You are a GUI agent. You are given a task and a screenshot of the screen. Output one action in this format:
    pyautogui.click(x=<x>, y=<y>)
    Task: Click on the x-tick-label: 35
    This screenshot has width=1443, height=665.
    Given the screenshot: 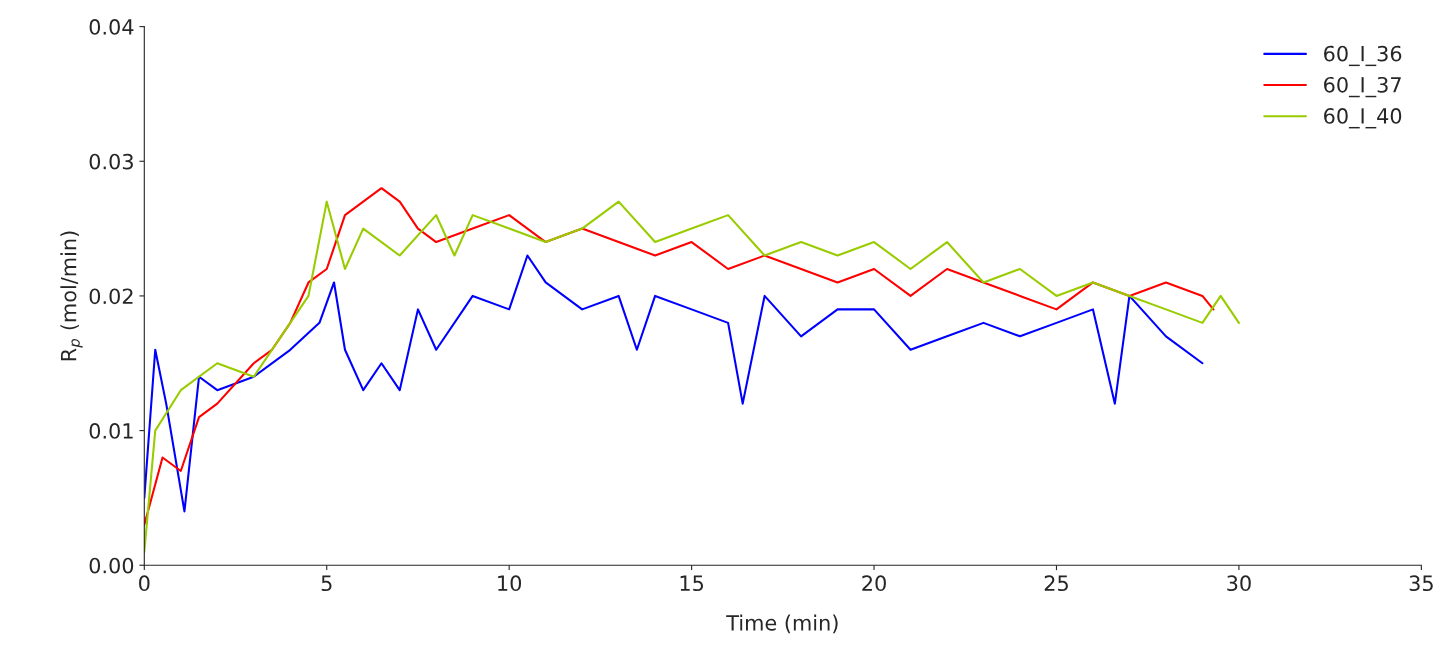 What is the action you would take?
    pyautogui.click(x=1421, y=583)
    